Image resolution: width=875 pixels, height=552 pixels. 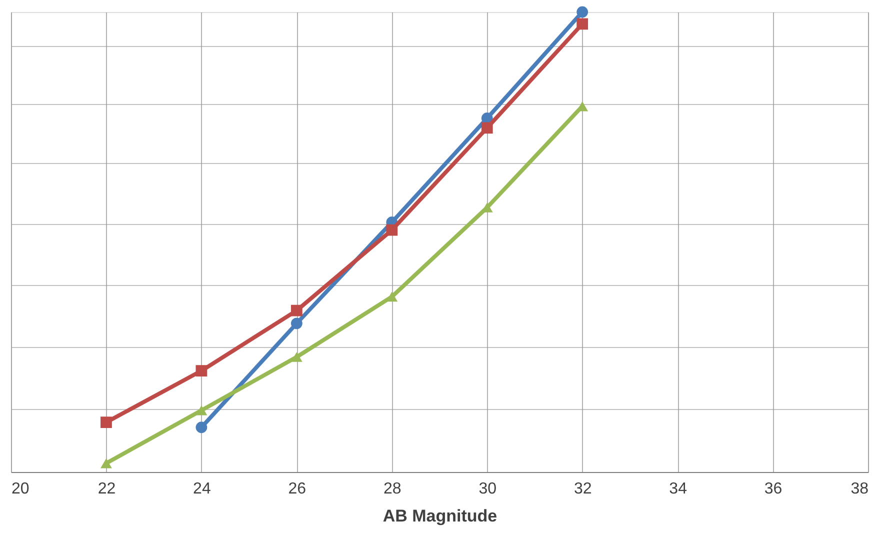 What do you see at coordinates (487, 489) in the screenshot?
I see `x-tick-label: 30` at bounding box center [487, 489].